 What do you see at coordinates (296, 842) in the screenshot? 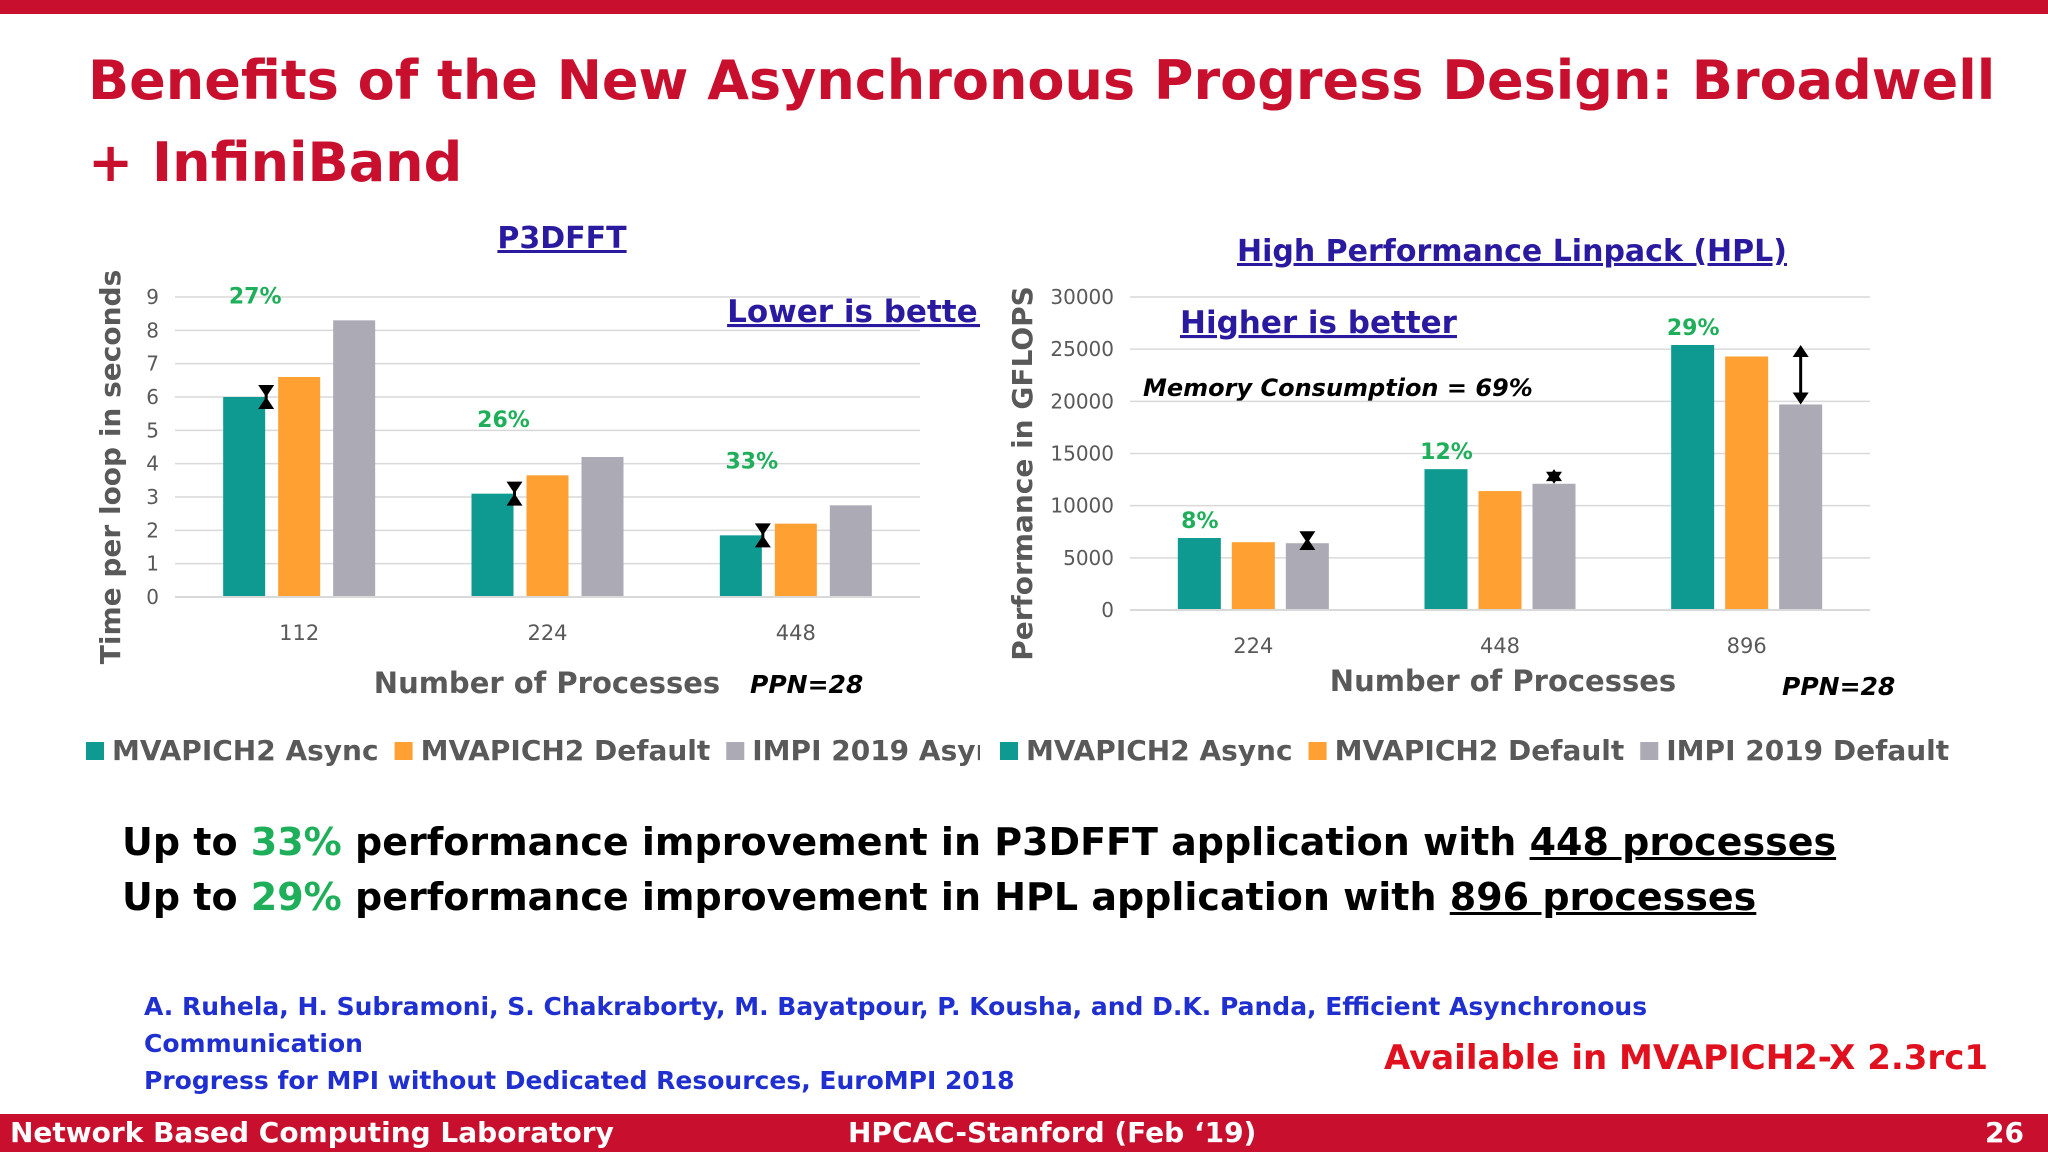
I see `summary-percent: 33%` at bounding box center [296, 842].